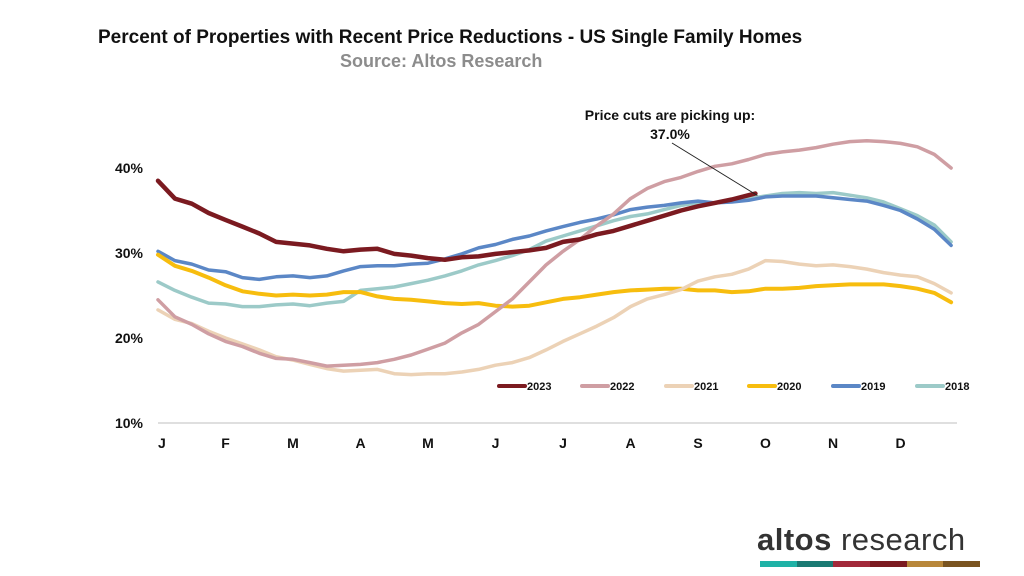  Describe the element at coordinates (441, 61) in the screenshot. I see `chart-subtitle: Source: Altos Research` at that location.